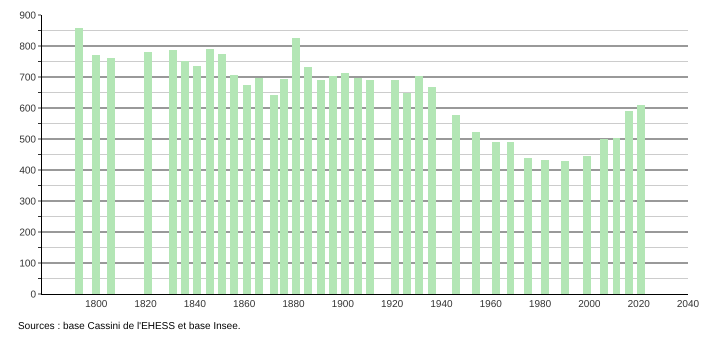  Describe the element at coordinates (27, 233) in the screenshot. I see `y-tick-label: 200` at that location.